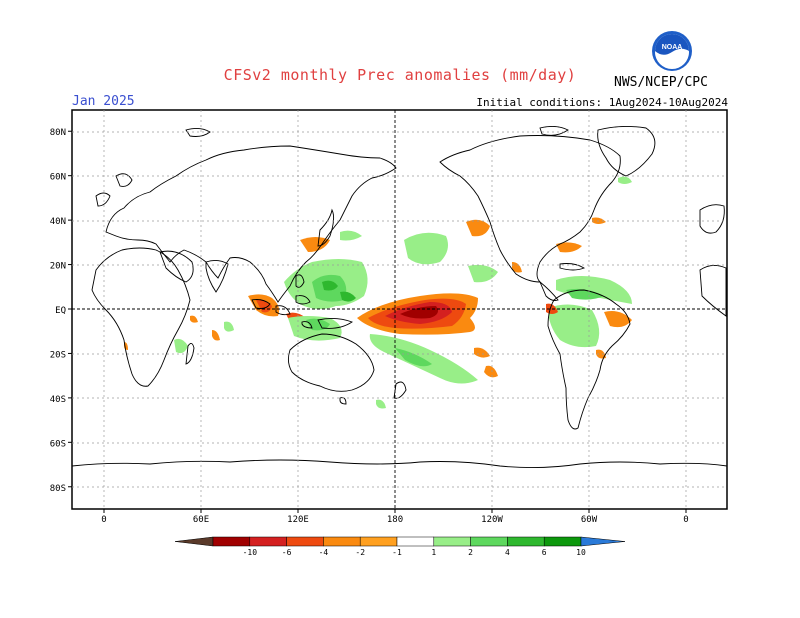 This screenshot has width=800, height=618. What do you see at coordinates (250, 552) in the screenshot?
I see `colorbar-label: -10` at bounding box center [250, 552].